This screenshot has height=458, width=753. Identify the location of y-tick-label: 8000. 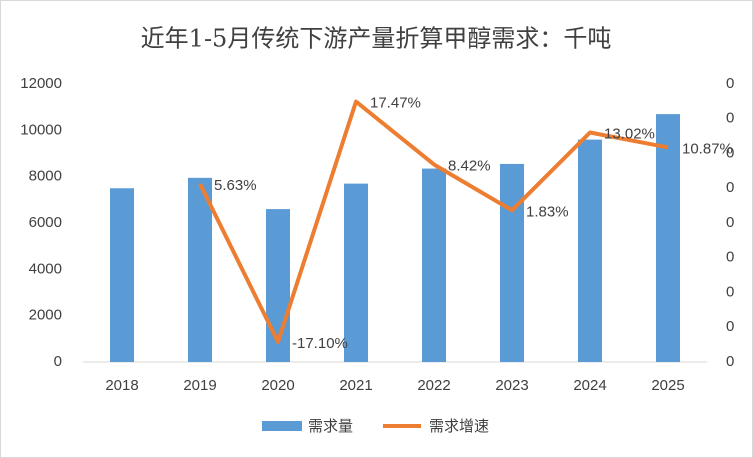
(45, 176).